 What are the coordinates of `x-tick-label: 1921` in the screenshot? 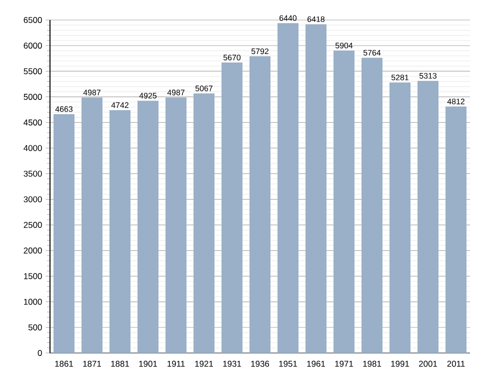 It's located at (204, 363).